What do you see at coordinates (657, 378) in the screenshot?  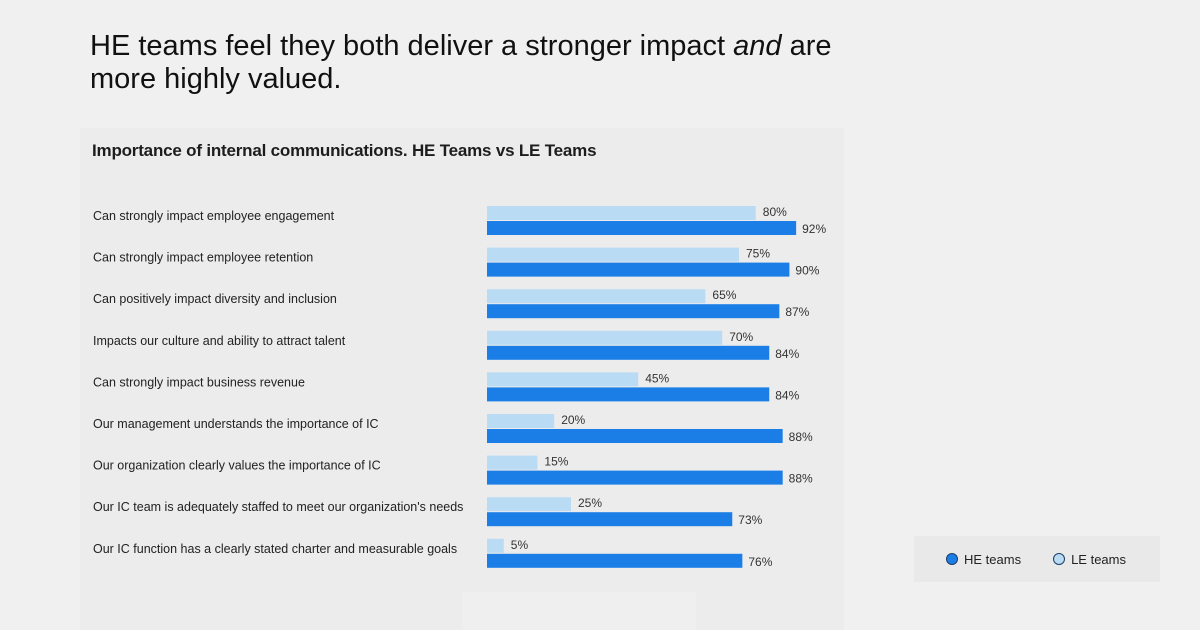 I see `le-value-label: 45%` at bounding box center [657, 378].